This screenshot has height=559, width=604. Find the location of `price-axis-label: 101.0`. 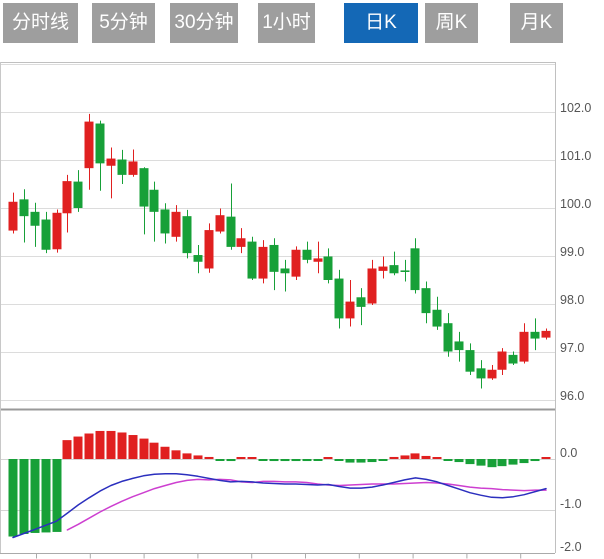

price-axis-label: 101.0 is located at coordinates (575, 156).